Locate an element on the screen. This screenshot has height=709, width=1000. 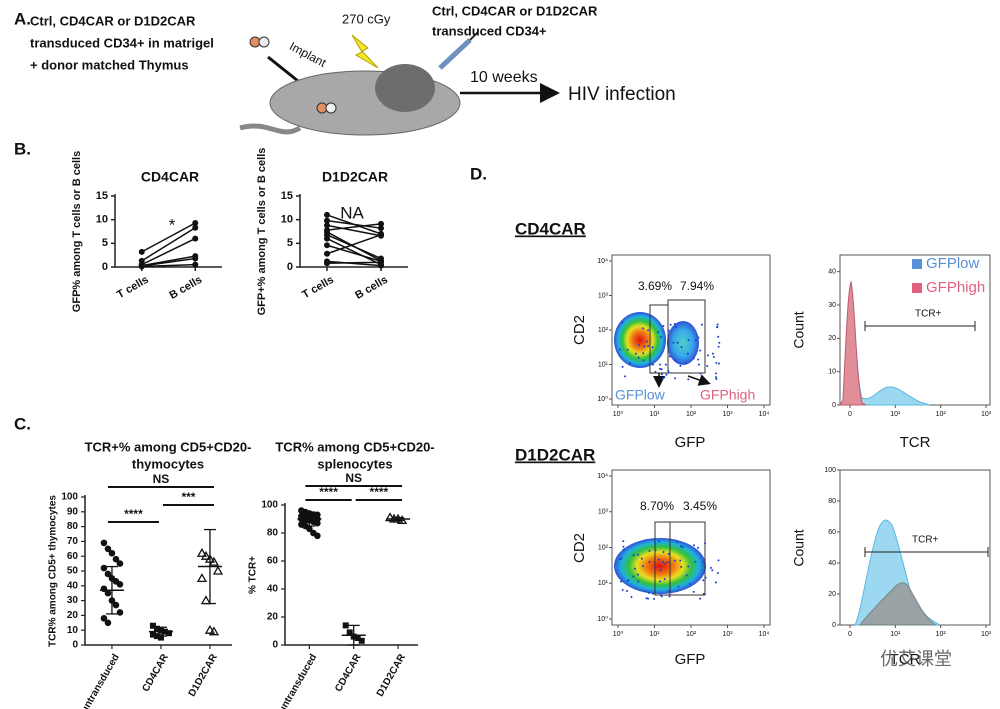
text: Ctrl, CD4CAR or D1D2CAR is located at coordinates (515, 10).